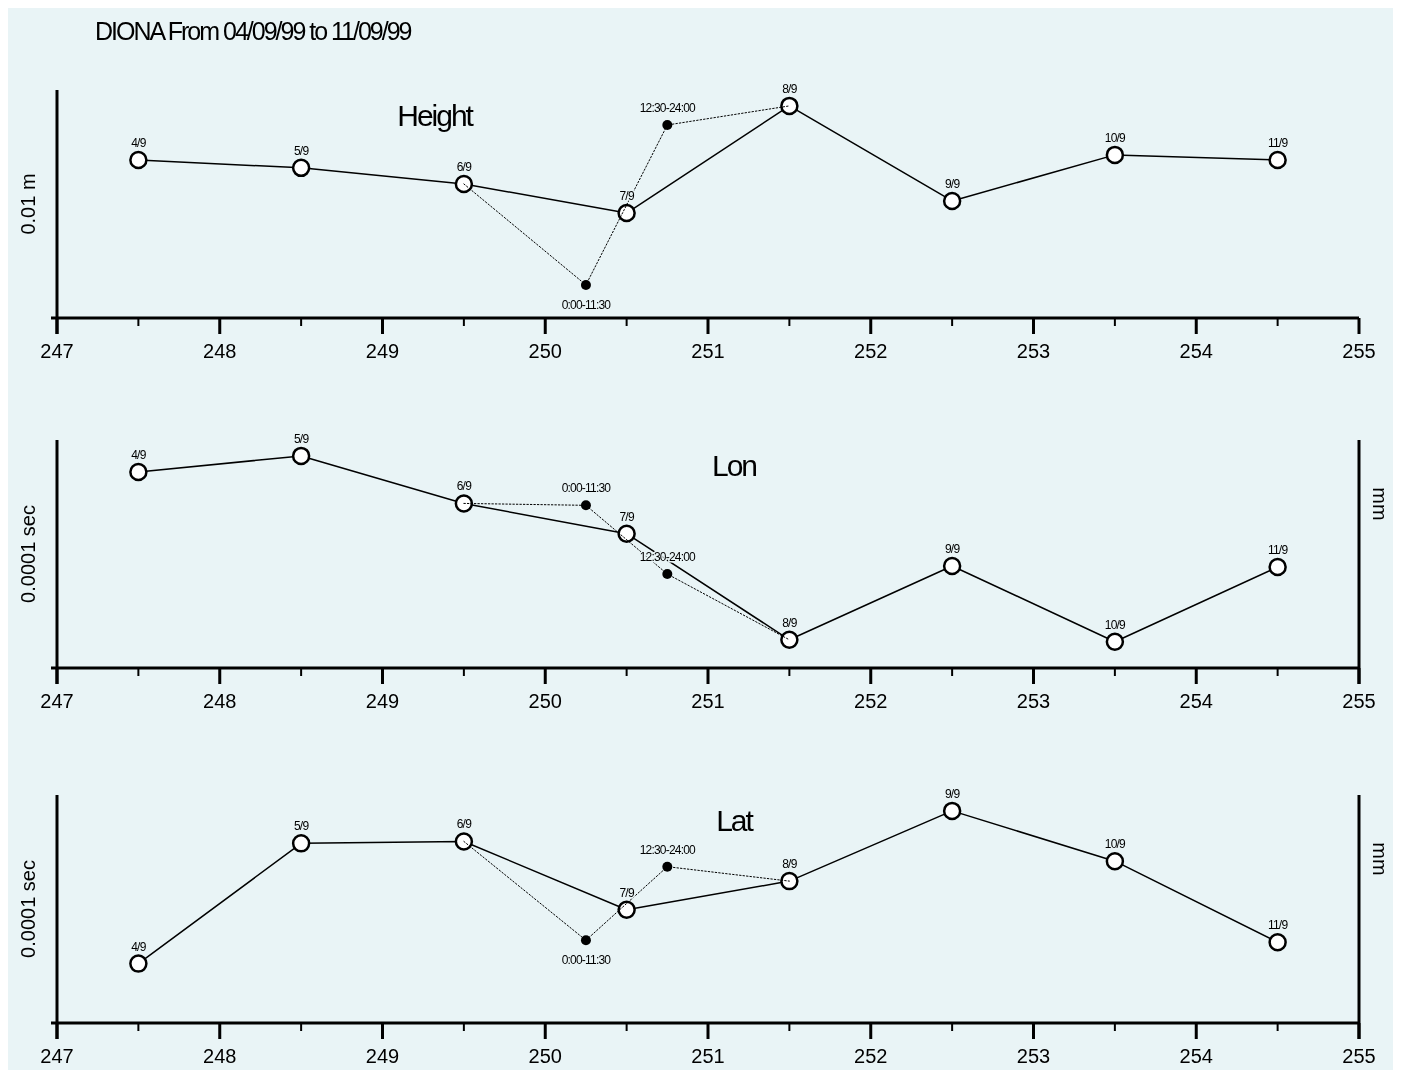 The width and height of the screenshot is (1401, 1076). What do you see at coordinates (734, 465) in the screenshot?
I see `chart-title: Lon` at bounding box center [734, 465].